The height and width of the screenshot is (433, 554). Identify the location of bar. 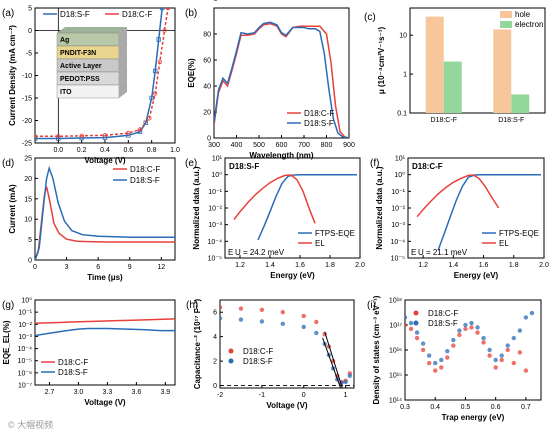
(434, 64).